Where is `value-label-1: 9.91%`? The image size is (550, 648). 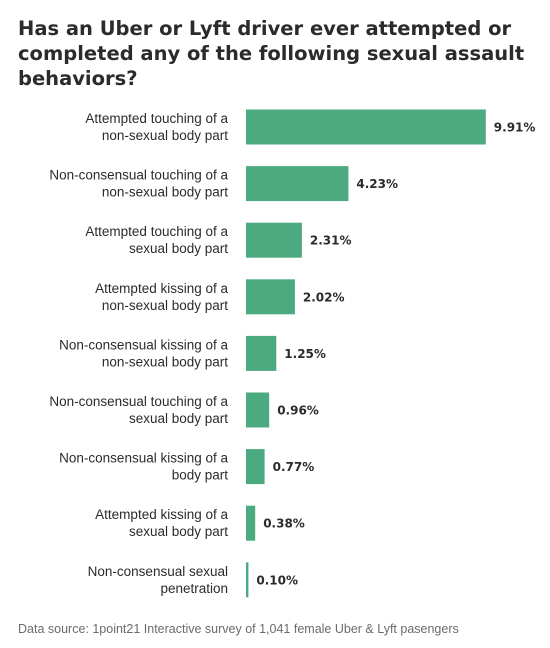 value-label-1: 9.91% is located at coordinates (515, 128).